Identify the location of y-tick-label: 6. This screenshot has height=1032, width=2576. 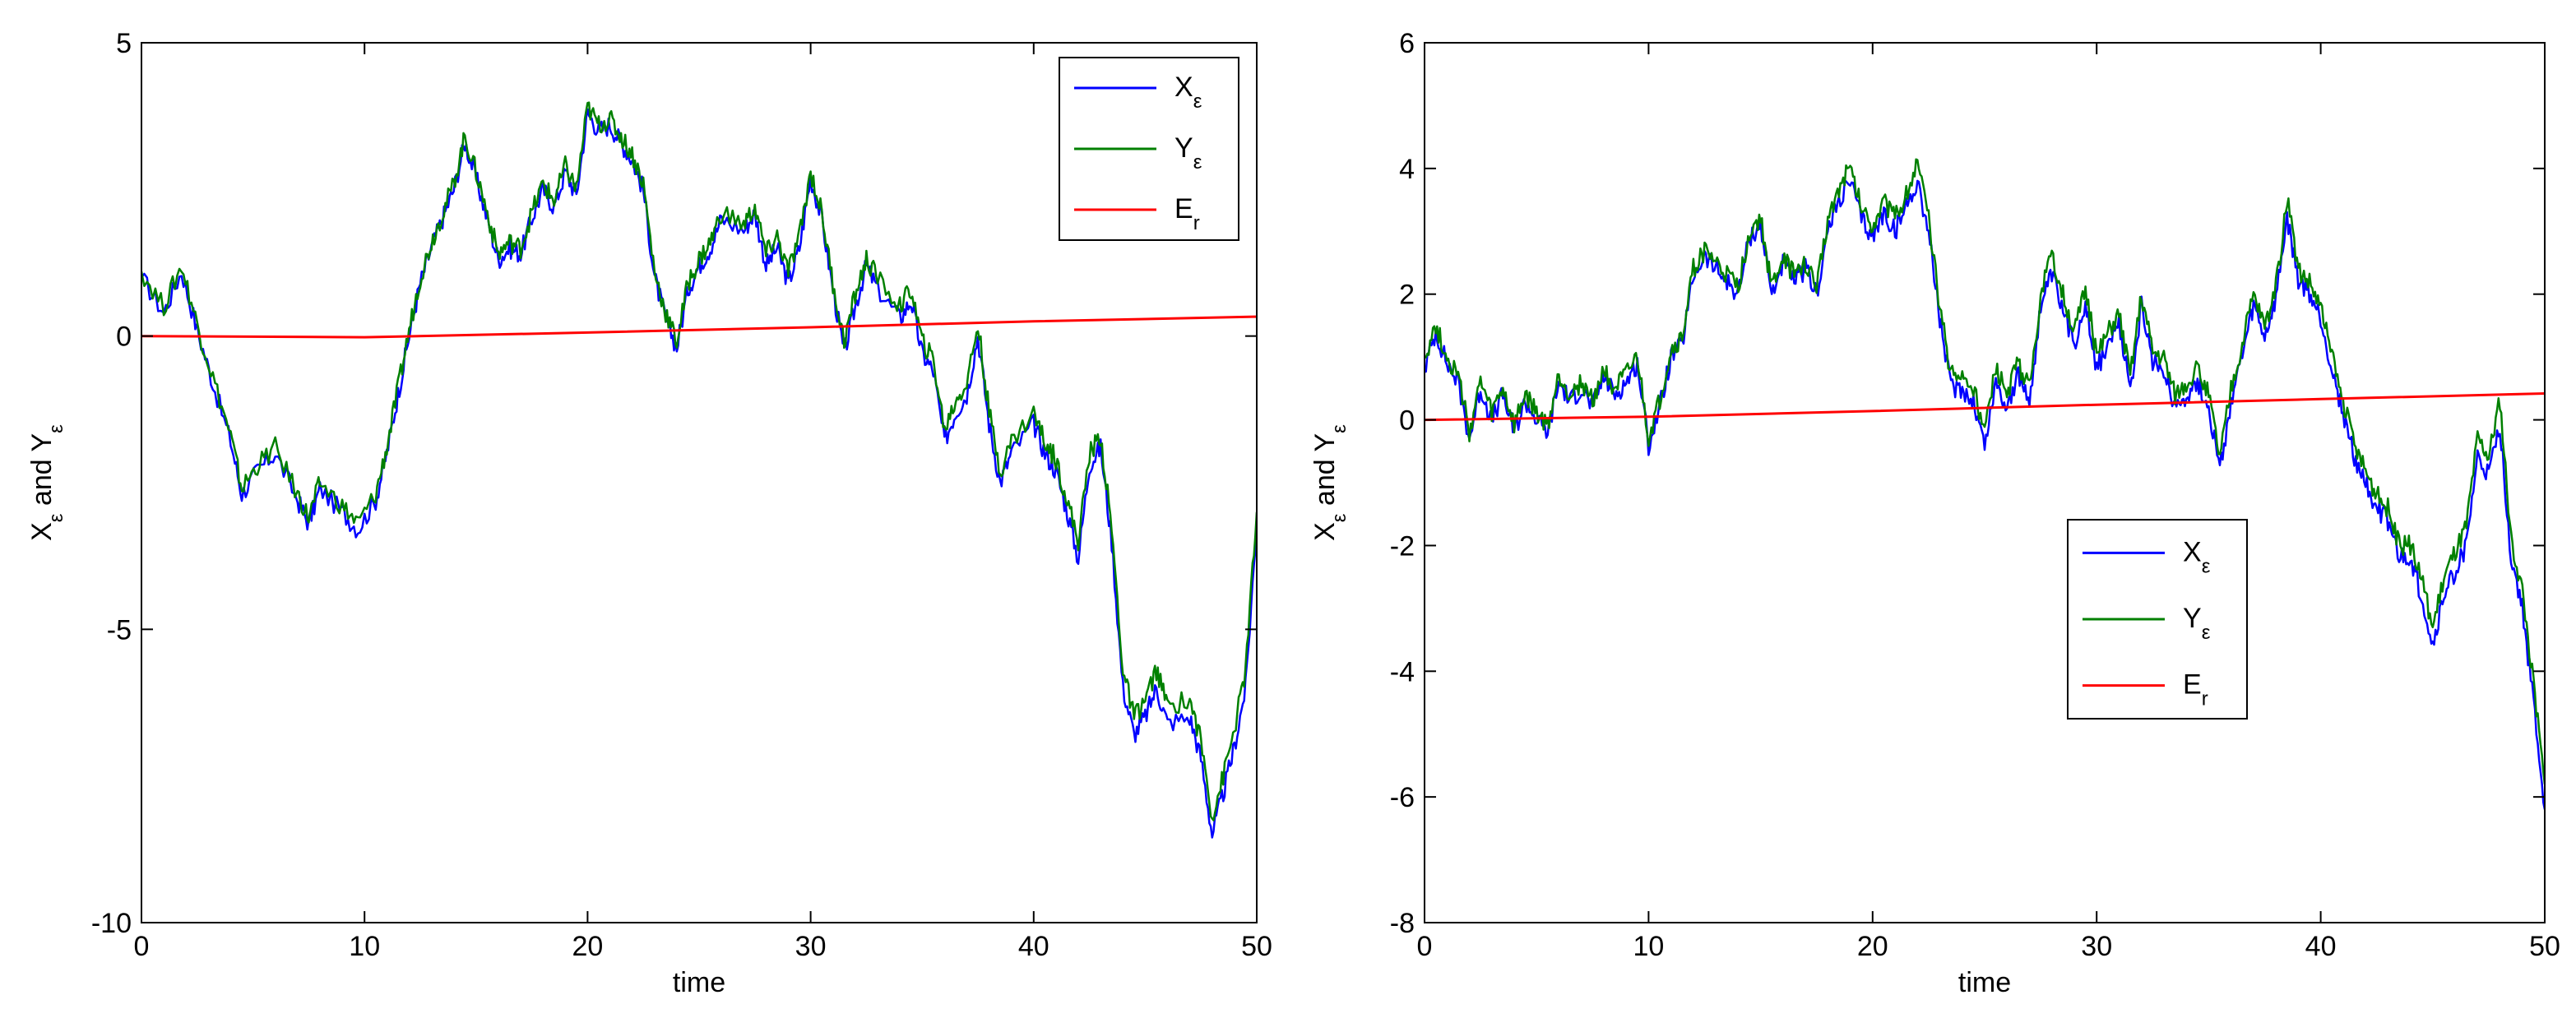
(1407, 43).